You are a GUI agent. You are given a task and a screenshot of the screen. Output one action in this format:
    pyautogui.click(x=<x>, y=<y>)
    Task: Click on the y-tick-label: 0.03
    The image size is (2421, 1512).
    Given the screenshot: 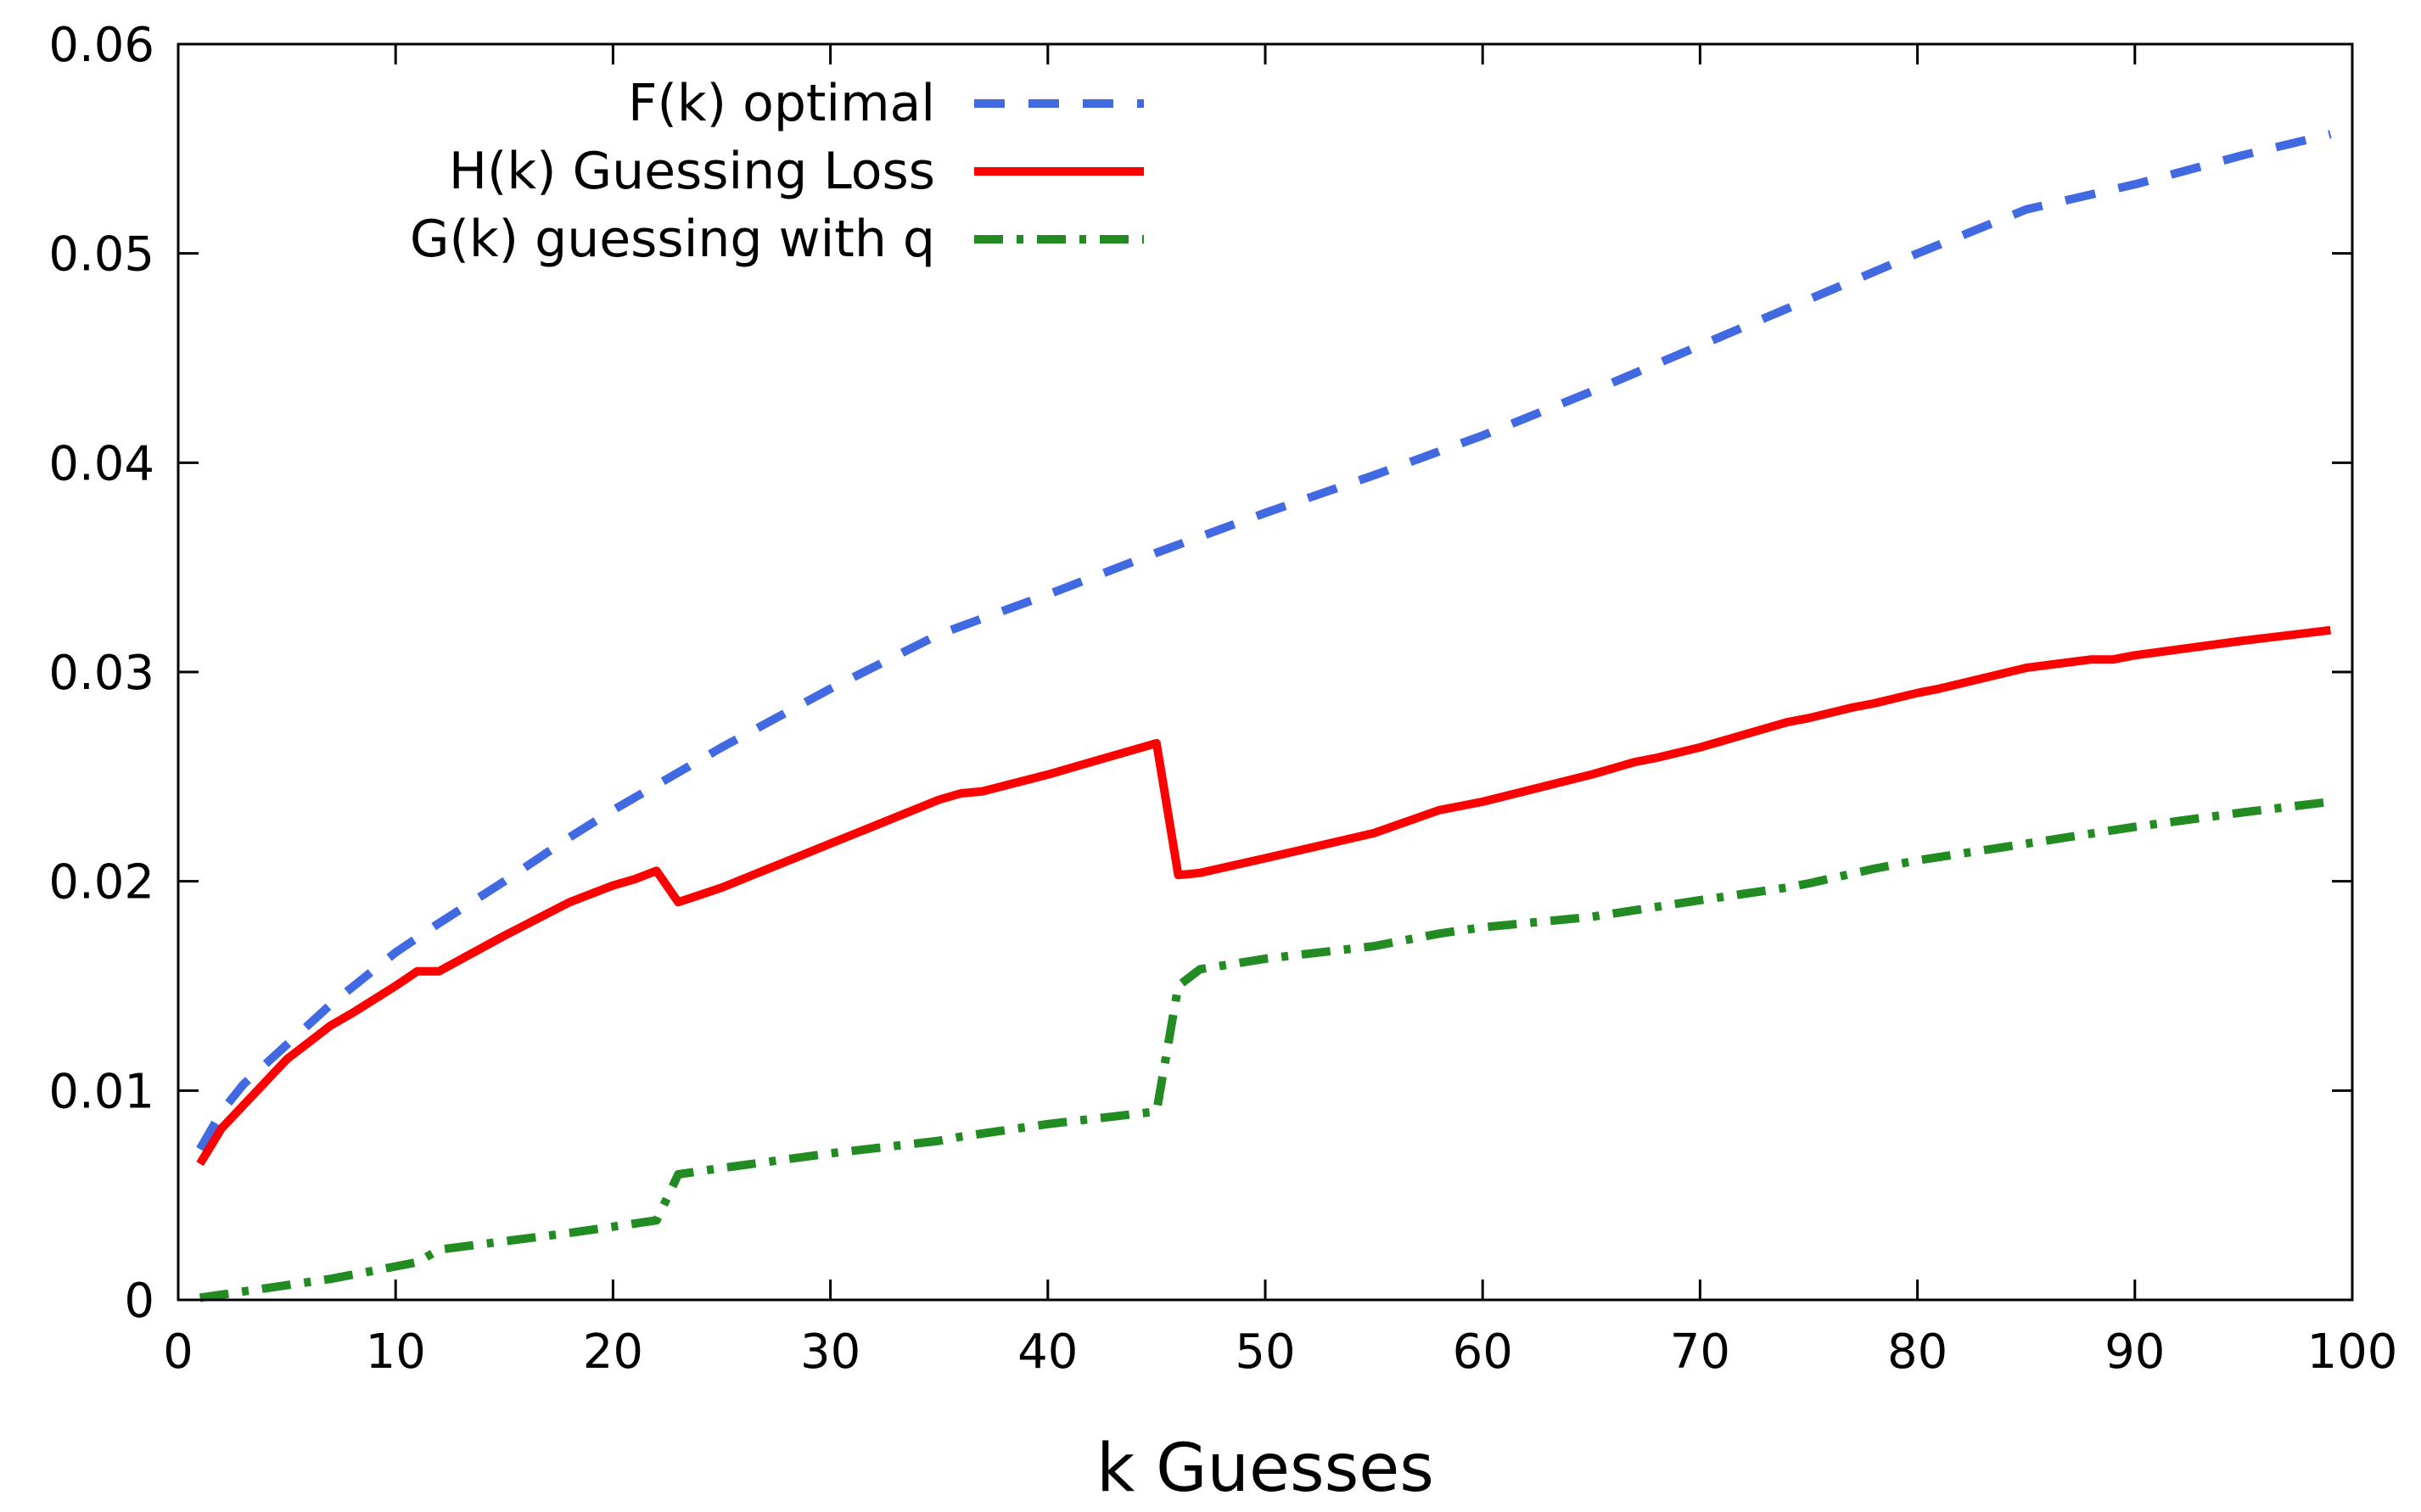 What is the action you would take?
    pyautogui.click(x=101, y=673)
    